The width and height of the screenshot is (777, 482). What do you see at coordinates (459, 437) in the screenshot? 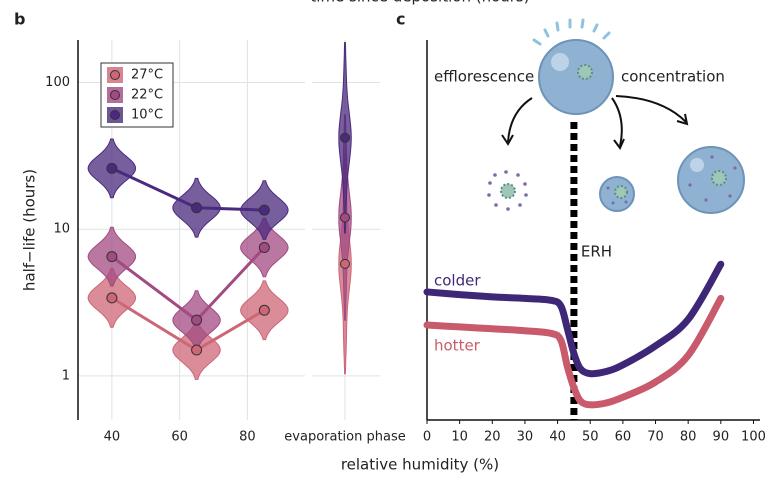
I see `x-tick-label: 10` at bounding box center [459, 437].